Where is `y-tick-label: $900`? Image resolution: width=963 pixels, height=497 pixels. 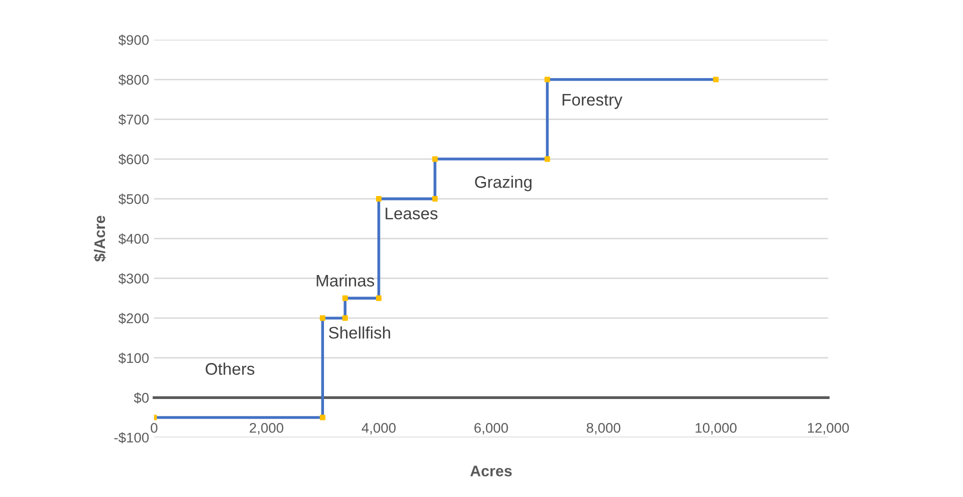 y-tick-label: $900 is located at coordinates (133, 40).